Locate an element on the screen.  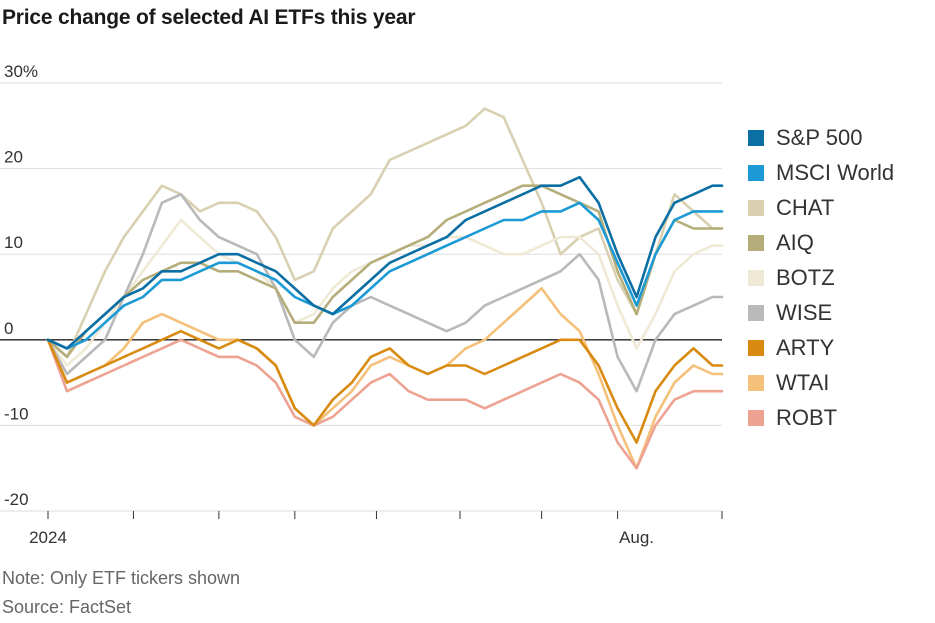
legend-label: CHAT is located at coordinates (805, 207).